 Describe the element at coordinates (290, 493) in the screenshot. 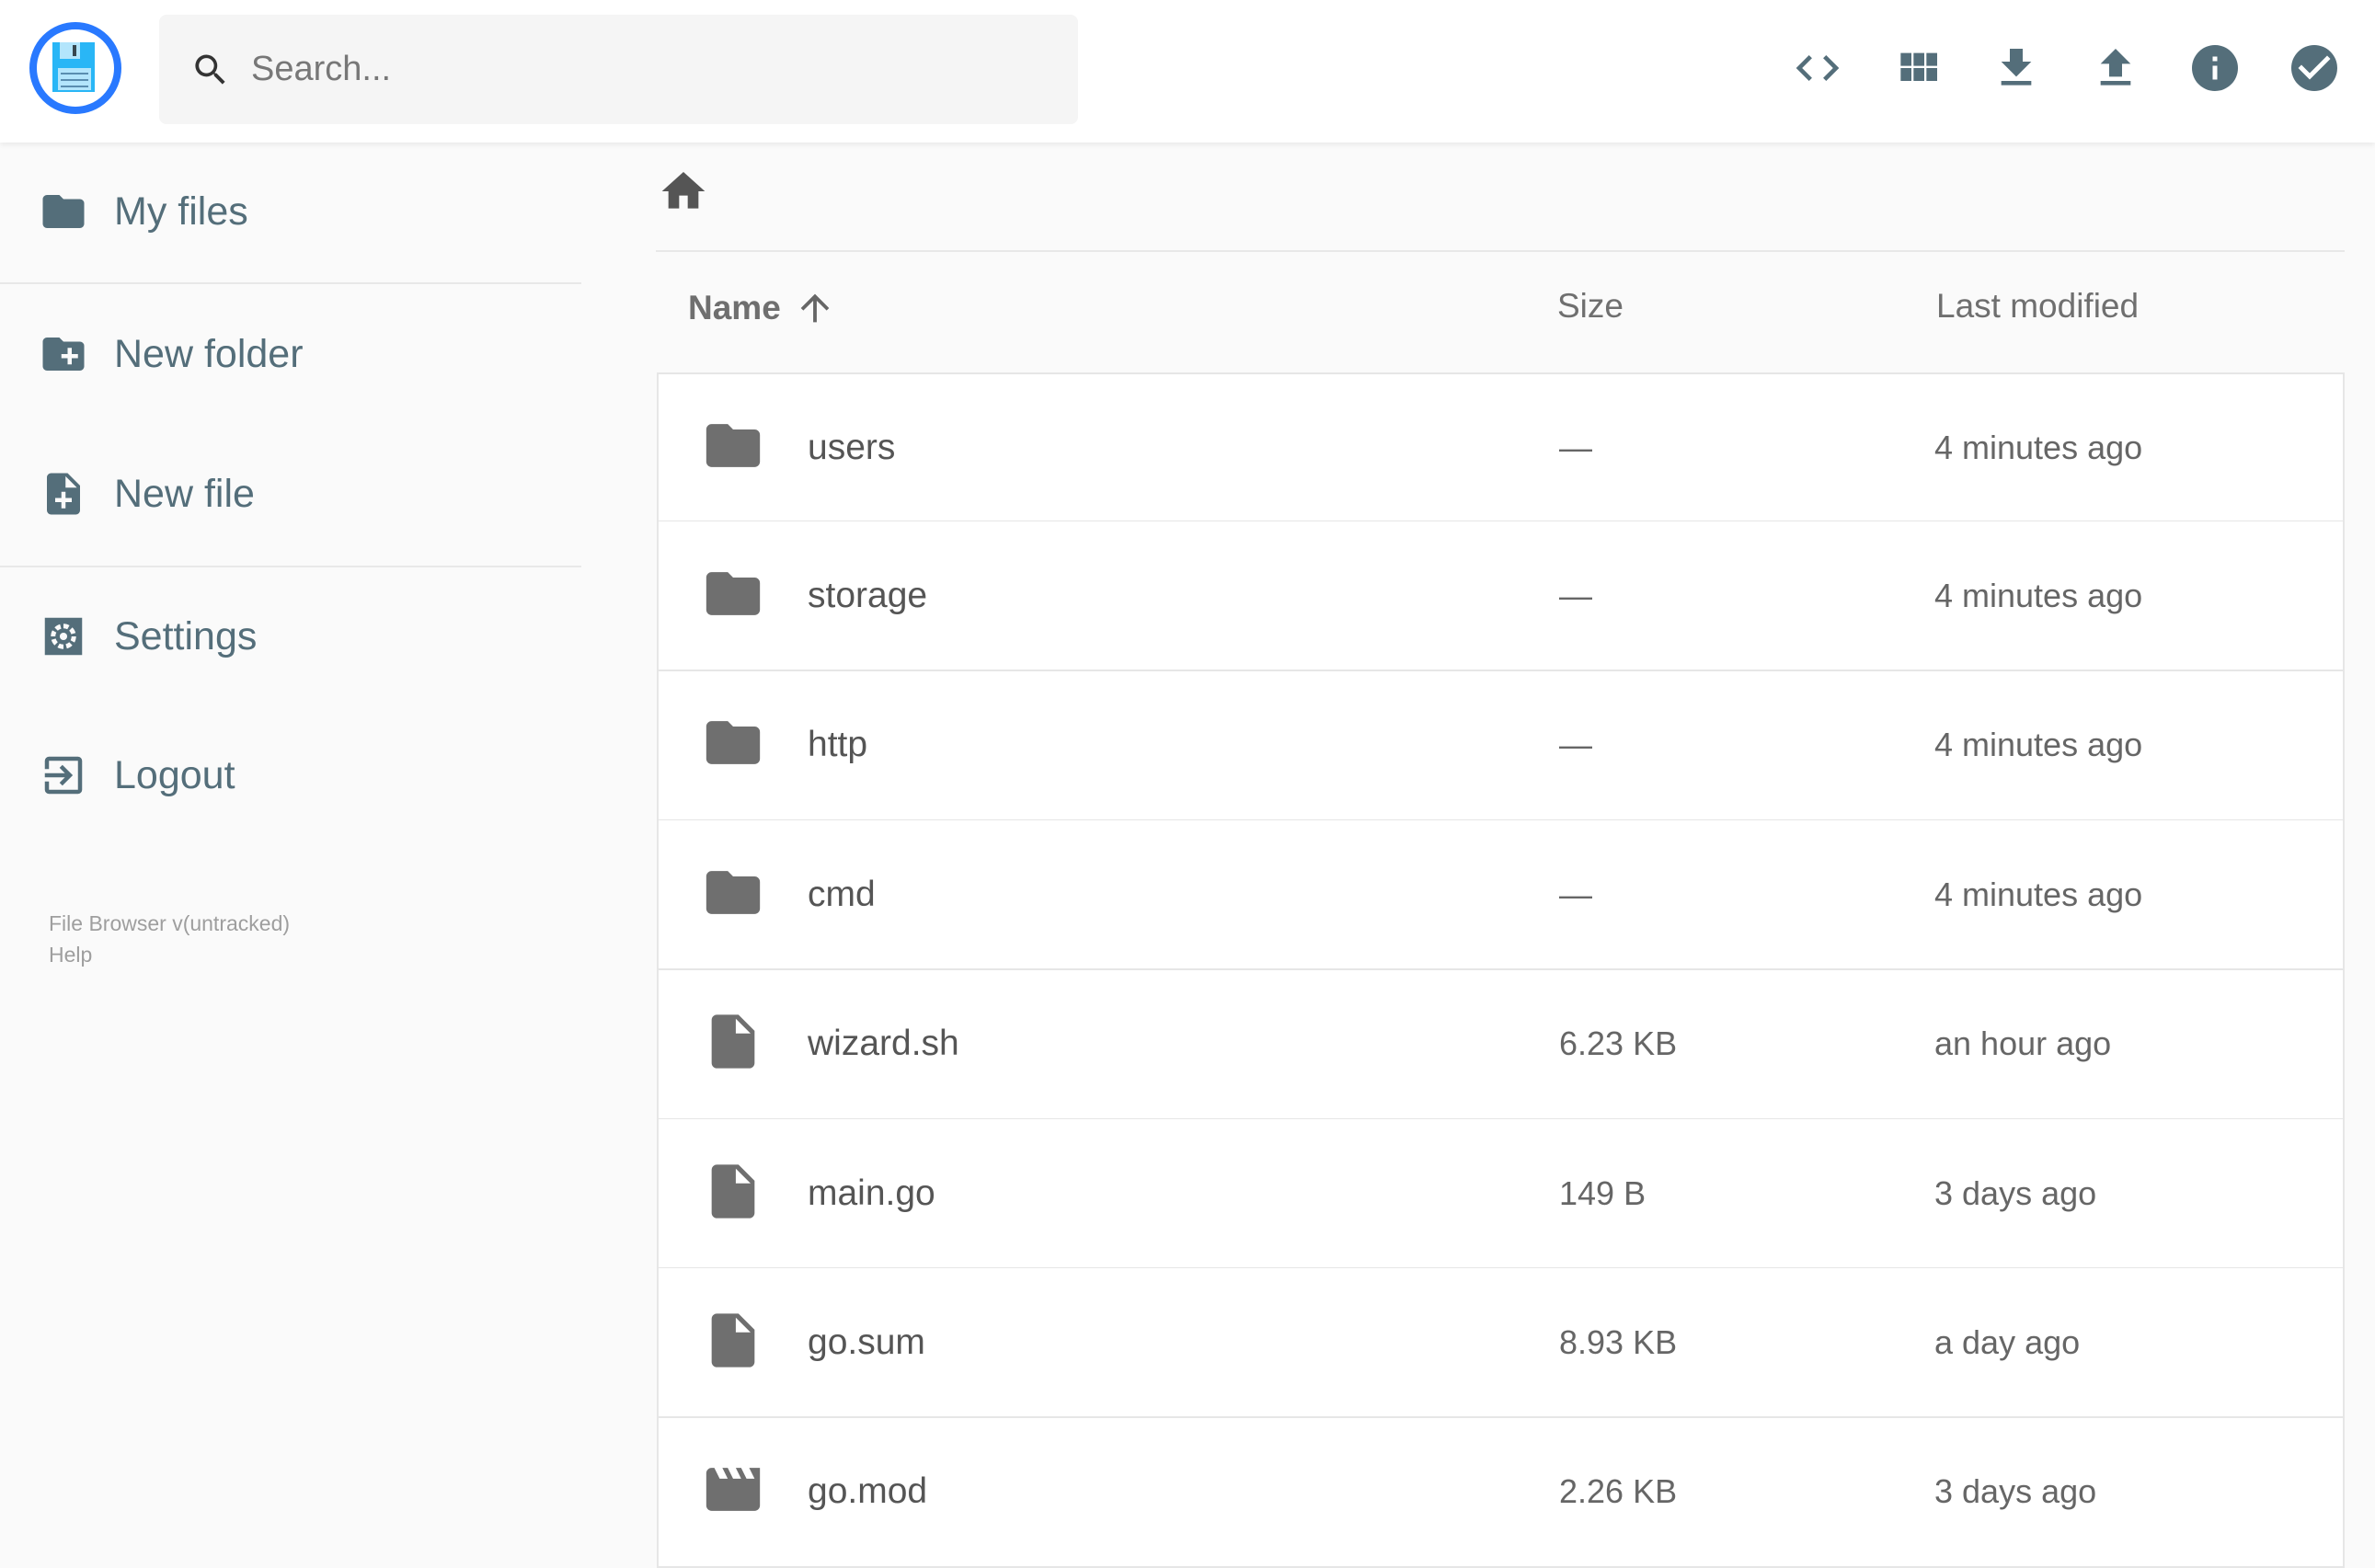

I see `sidebar-item-new-file: New file` at that location.